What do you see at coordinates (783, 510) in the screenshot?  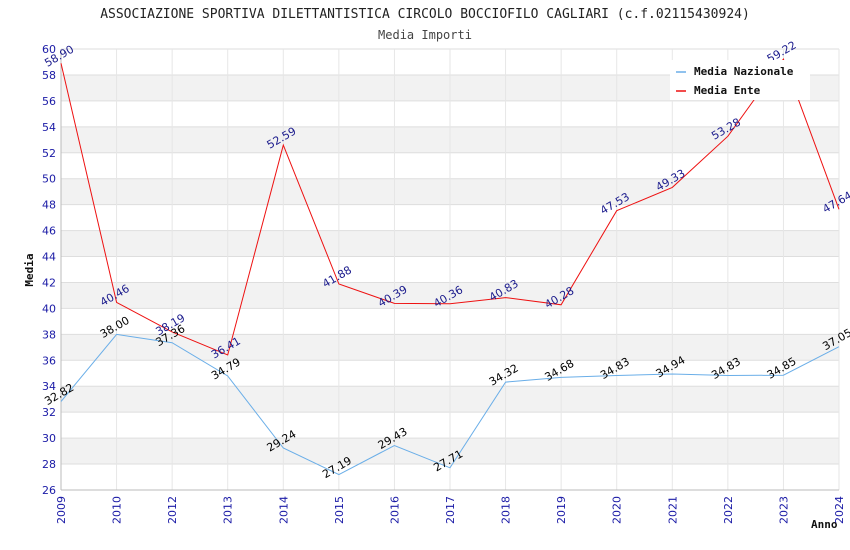 I see `x-tick-label: 2023` at bounding box center [783, 510].